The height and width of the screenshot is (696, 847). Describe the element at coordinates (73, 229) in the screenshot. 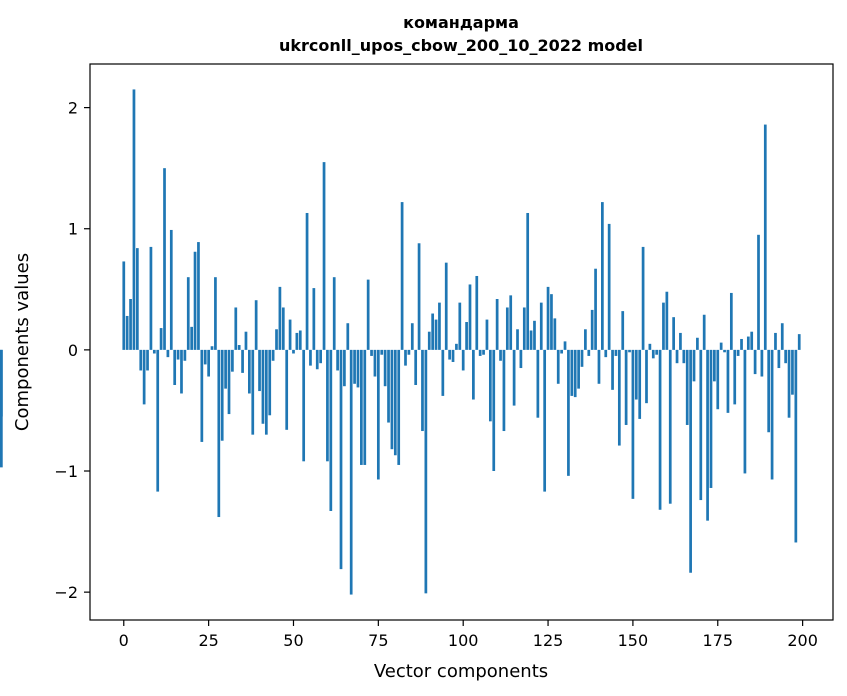

I see `y-tick-label: 1` at that location.